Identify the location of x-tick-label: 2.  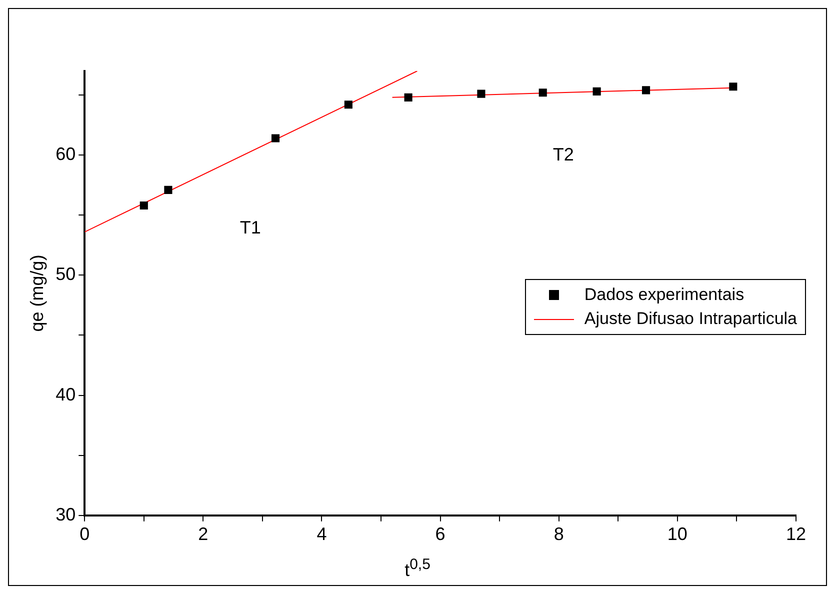
(203, 534).